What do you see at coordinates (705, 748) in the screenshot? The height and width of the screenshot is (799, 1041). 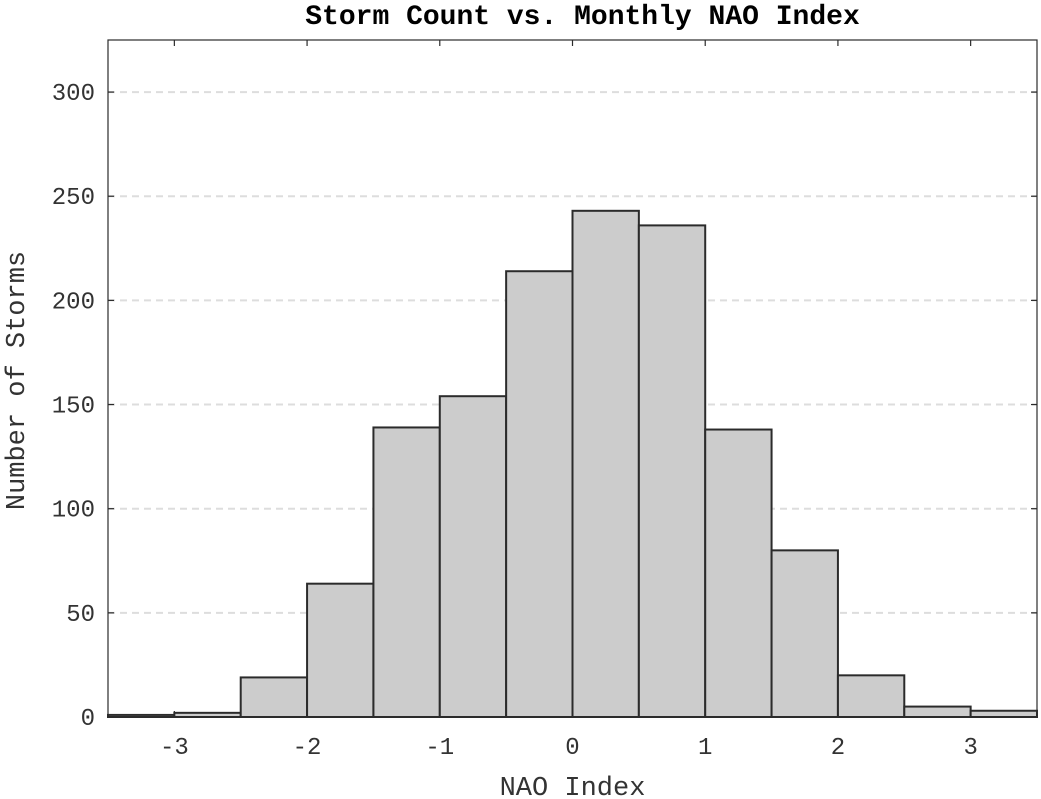 I see `x-tick-label: 1` at bounding box center [705, 748].